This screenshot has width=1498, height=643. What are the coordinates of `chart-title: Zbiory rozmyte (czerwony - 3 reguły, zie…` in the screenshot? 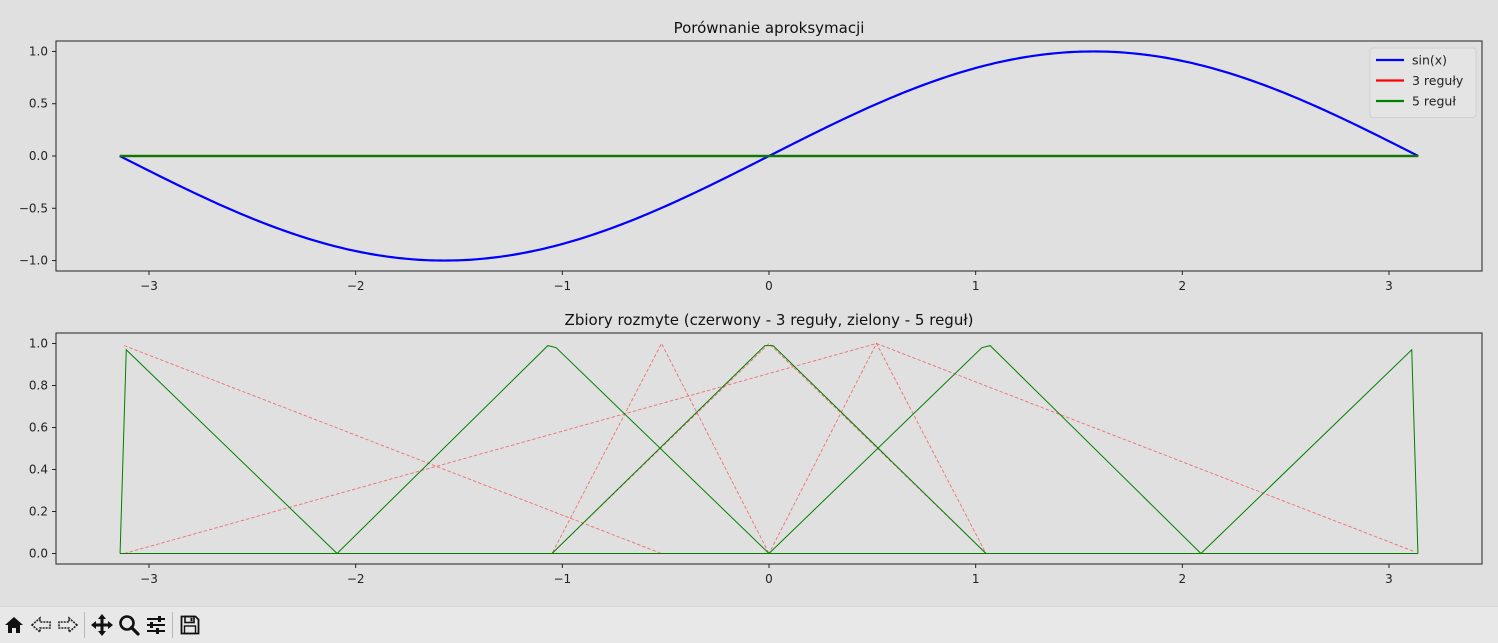 It's located at (769, 320).